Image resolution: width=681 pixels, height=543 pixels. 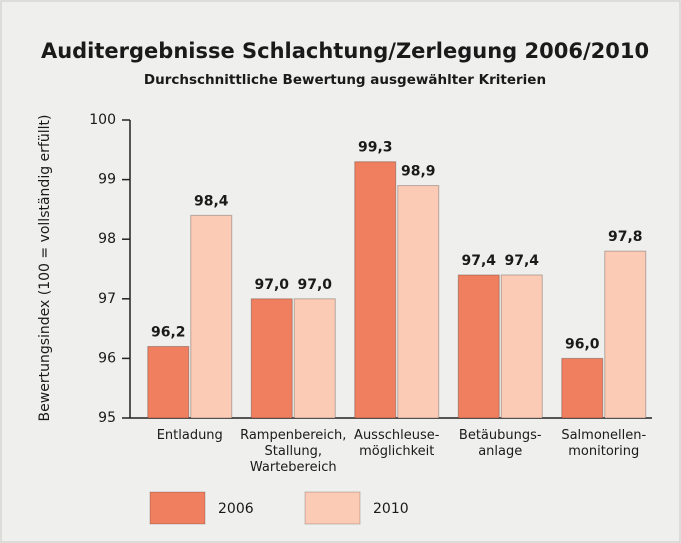 What do you see at coordinates (625, 237) in the screenshot?
I see `value-label: 97,8` at bounding box center [625, 237].